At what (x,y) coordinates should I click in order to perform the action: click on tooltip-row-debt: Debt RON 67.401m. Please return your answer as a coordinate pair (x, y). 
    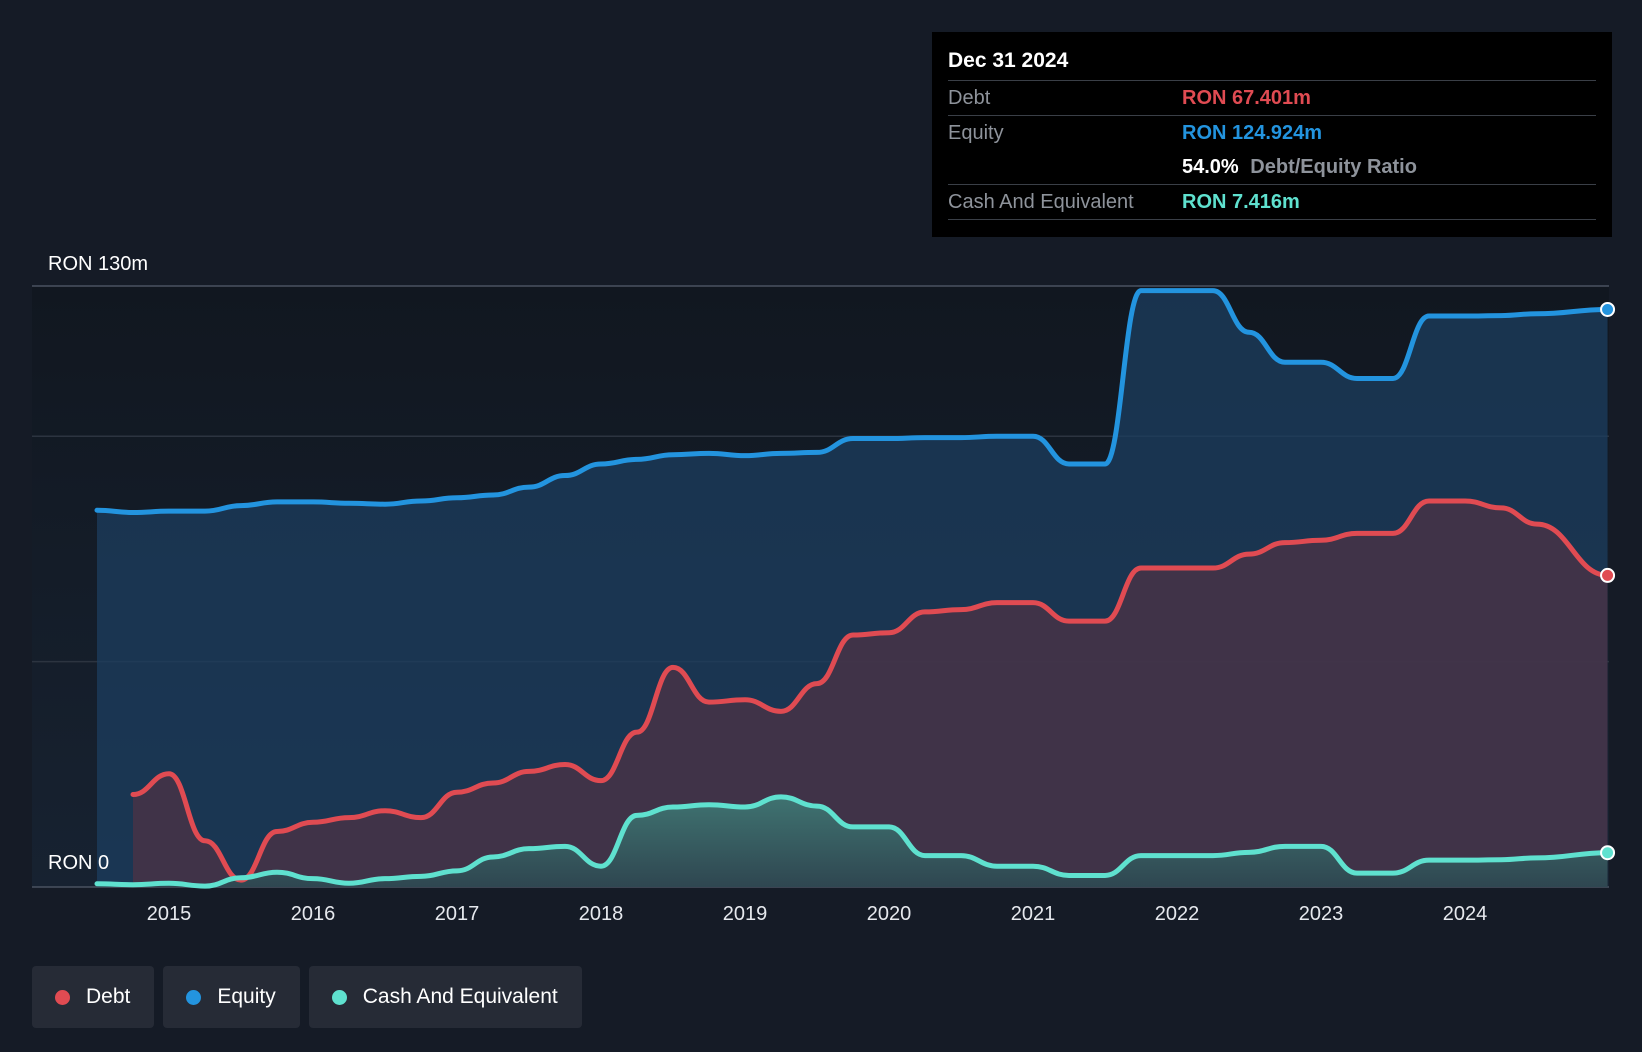
    Looking at the image, I should click on (1272, 97).